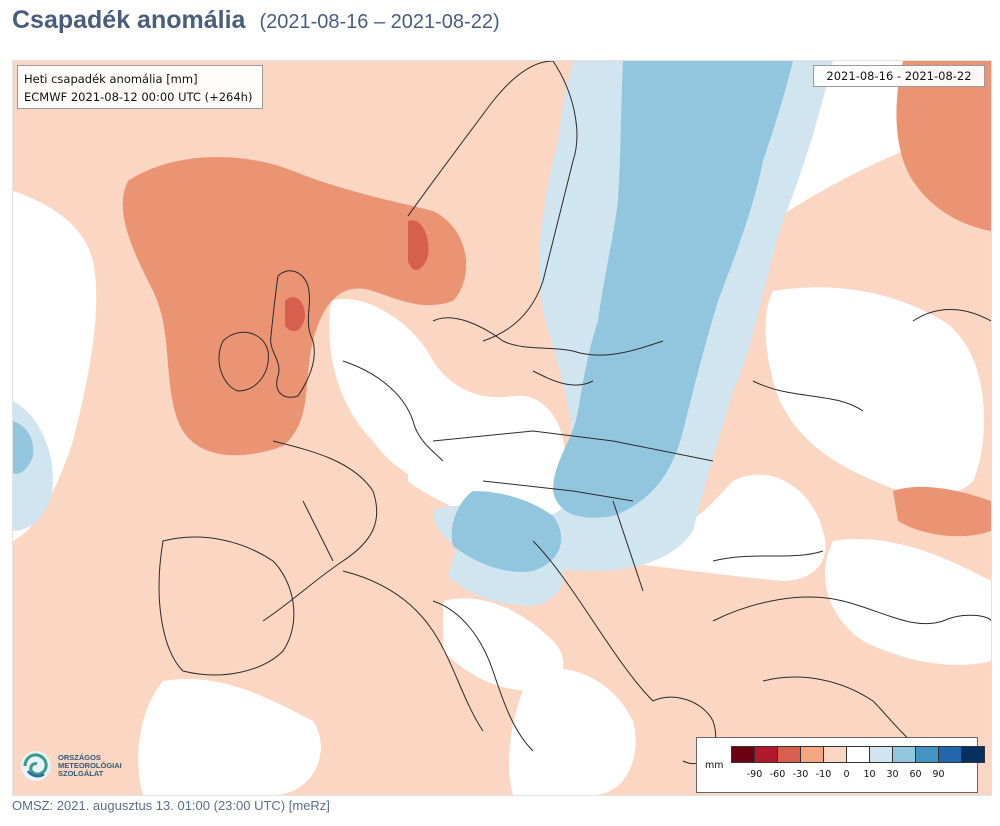  I want to click on legend-label: 30, so click(892, 774).